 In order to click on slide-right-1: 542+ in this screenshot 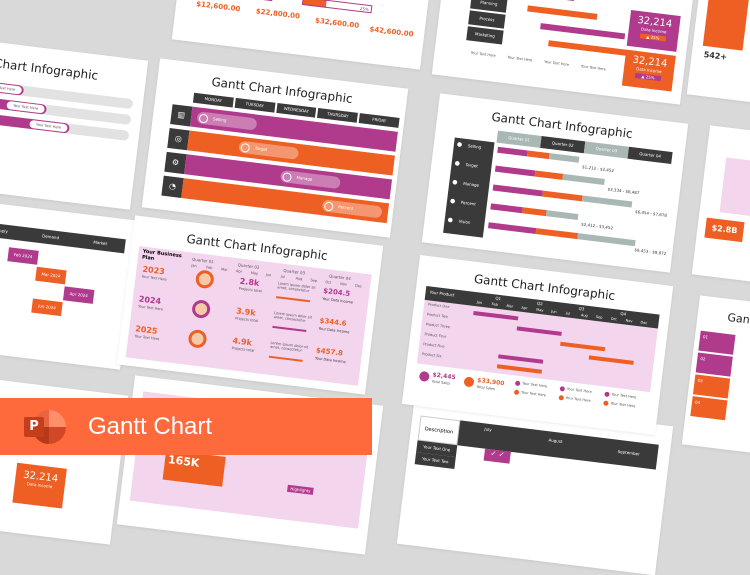, I will do `click(718, 62)`.